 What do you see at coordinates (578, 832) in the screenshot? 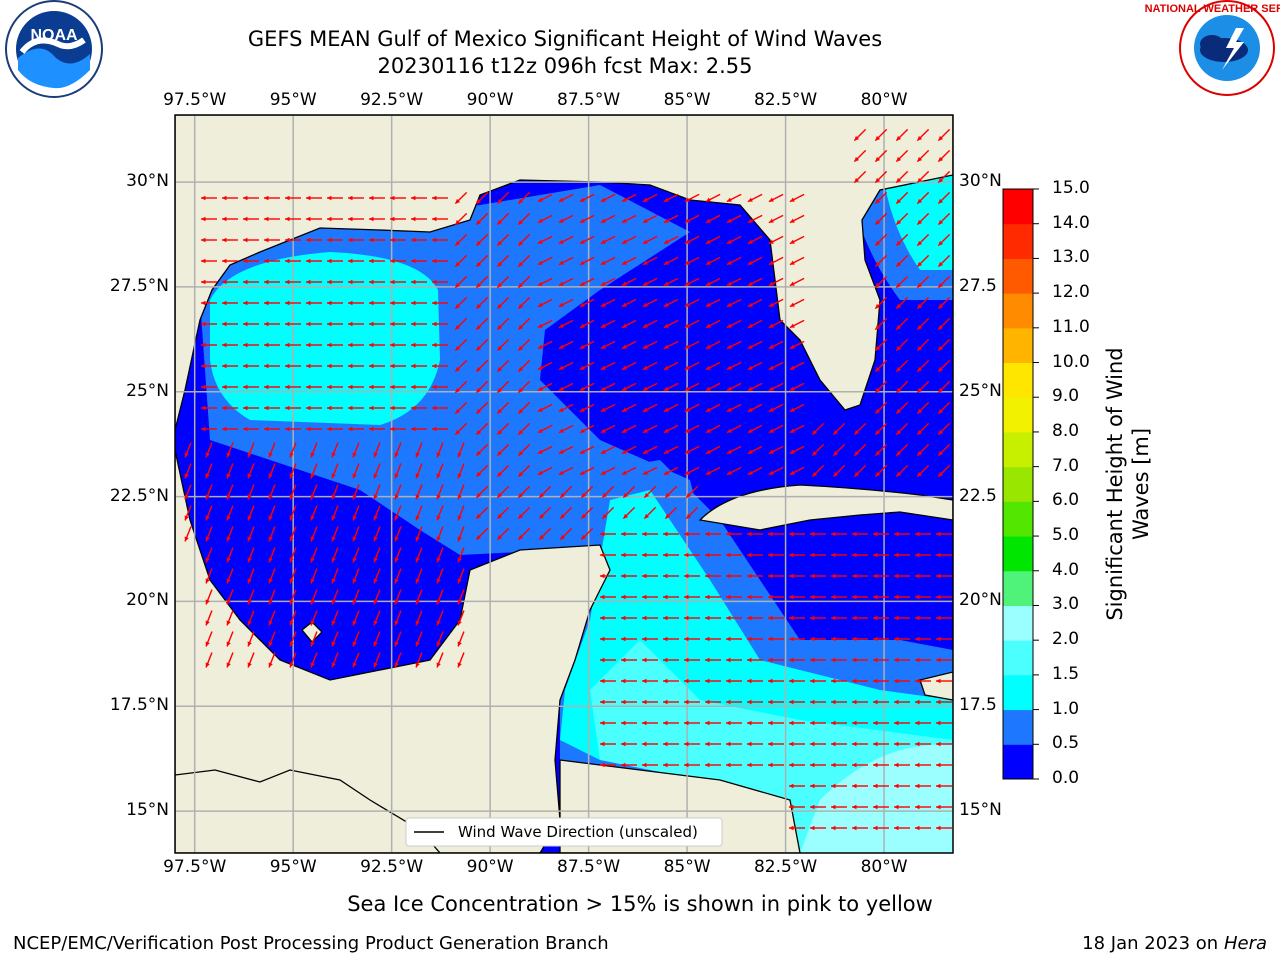
I see `legend-label: Wind Wave Direction (unscaled)` at bounding box center [578, 832].